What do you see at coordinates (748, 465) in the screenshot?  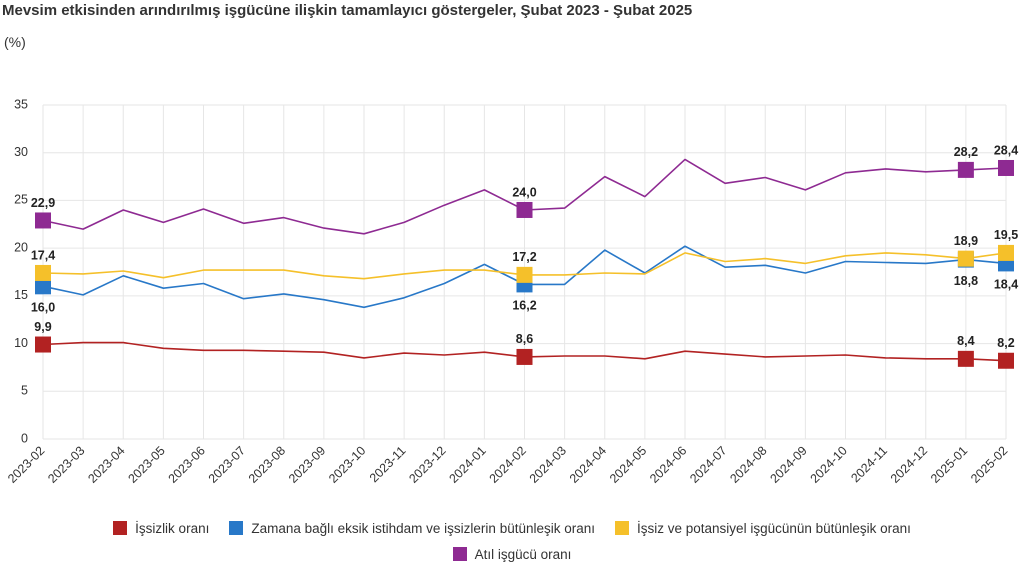 I see `x-tick-label: 2024-08` at bounding box center [748, 465].